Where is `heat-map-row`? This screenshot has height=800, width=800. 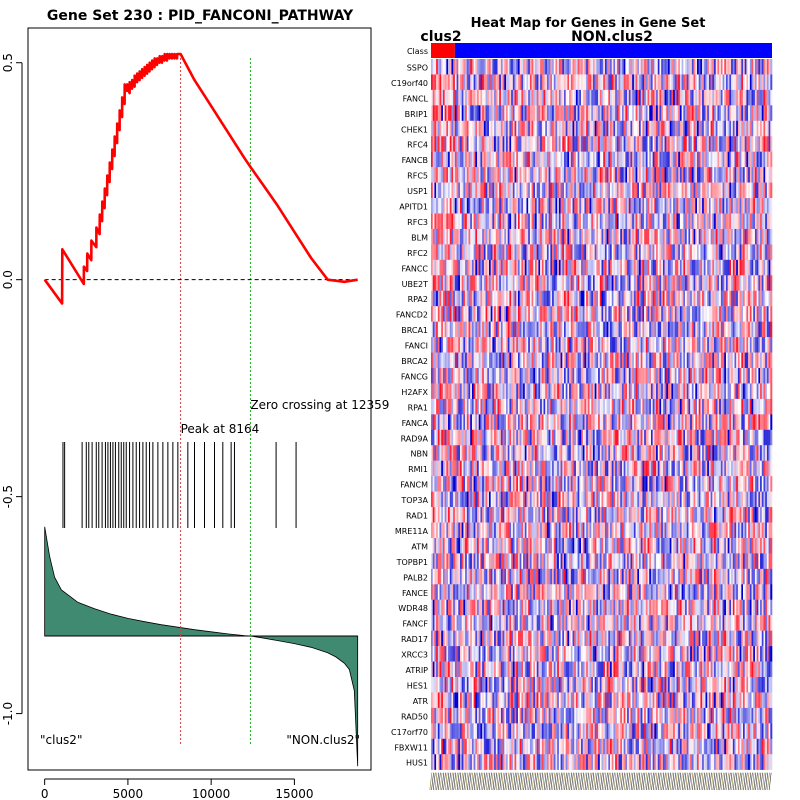
heat-map-row is located at coordinates (602, 406).